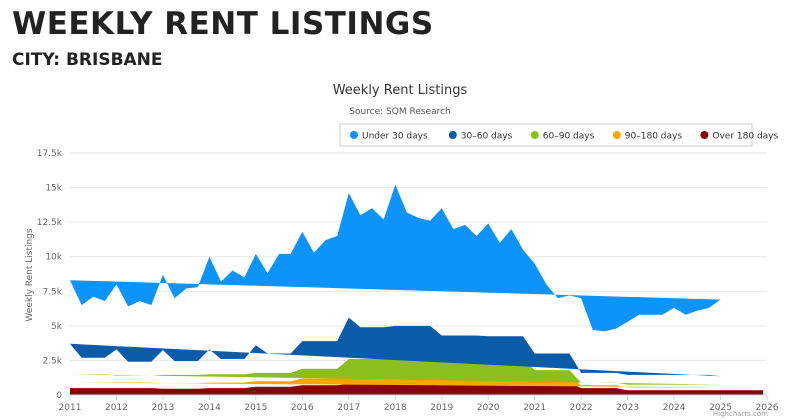  I want to click on y-tick-label: 2.5k, so click(52, 361).